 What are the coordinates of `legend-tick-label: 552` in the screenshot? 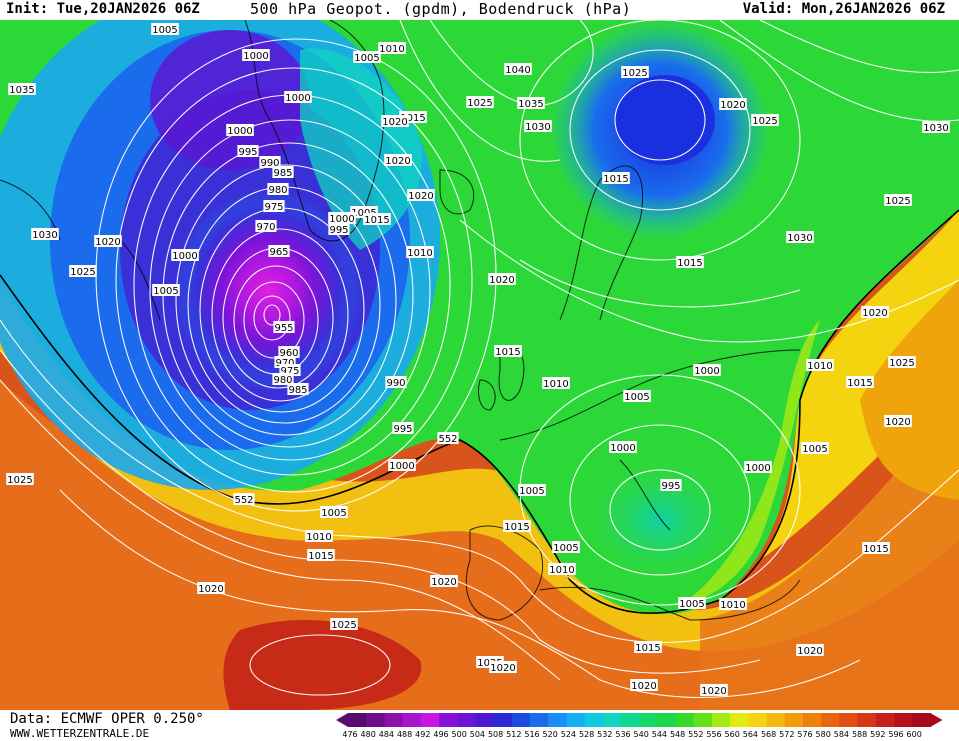 It's located at (695, 734).